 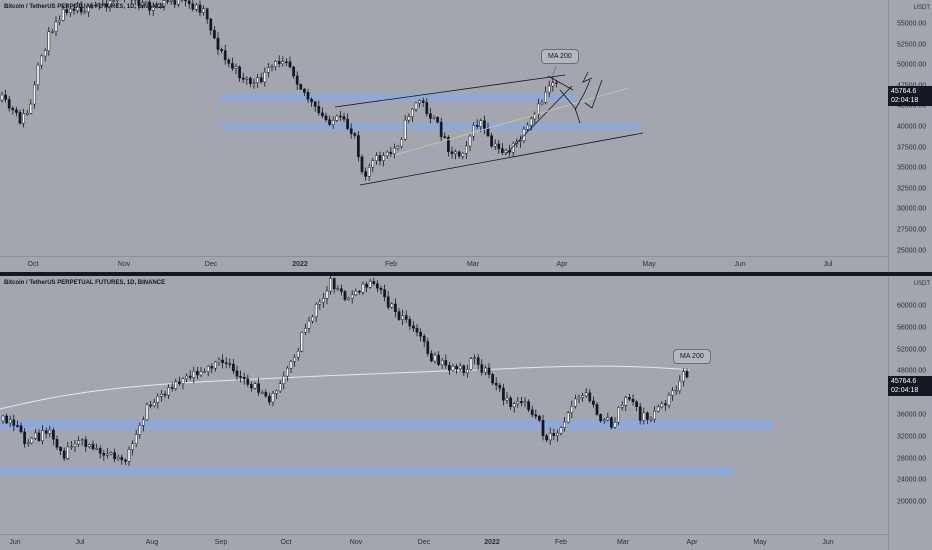 I want to click on time-tick: Apr, so click(x=562, y=264).